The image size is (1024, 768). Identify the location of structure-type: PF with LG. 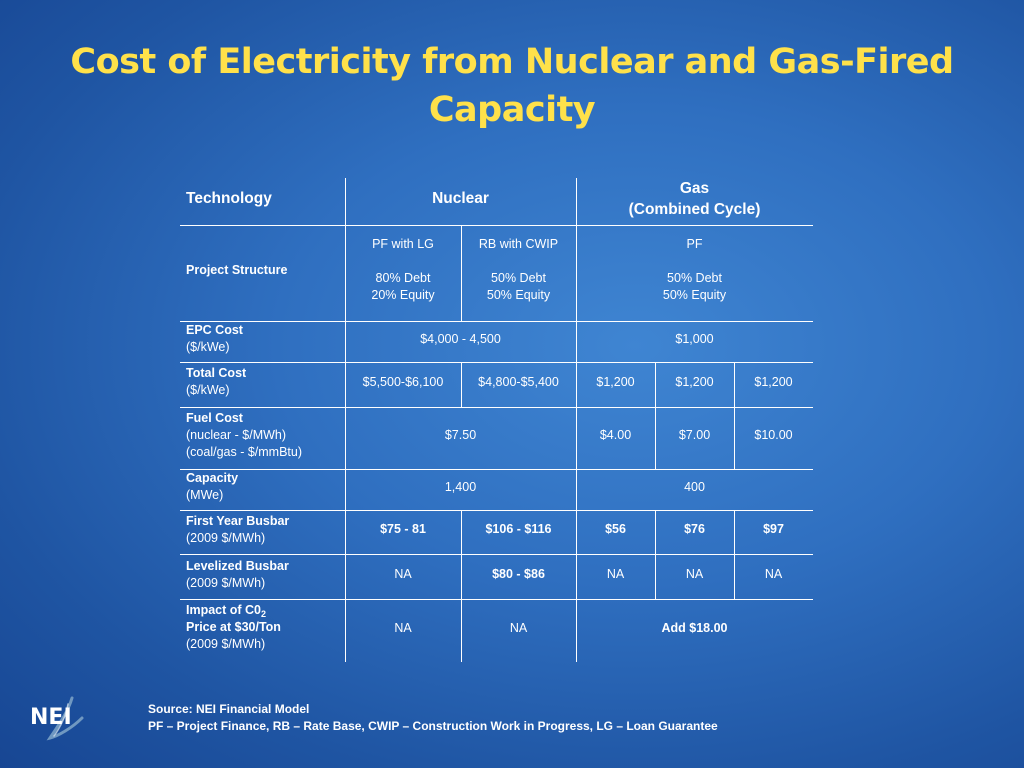
(403, 244).